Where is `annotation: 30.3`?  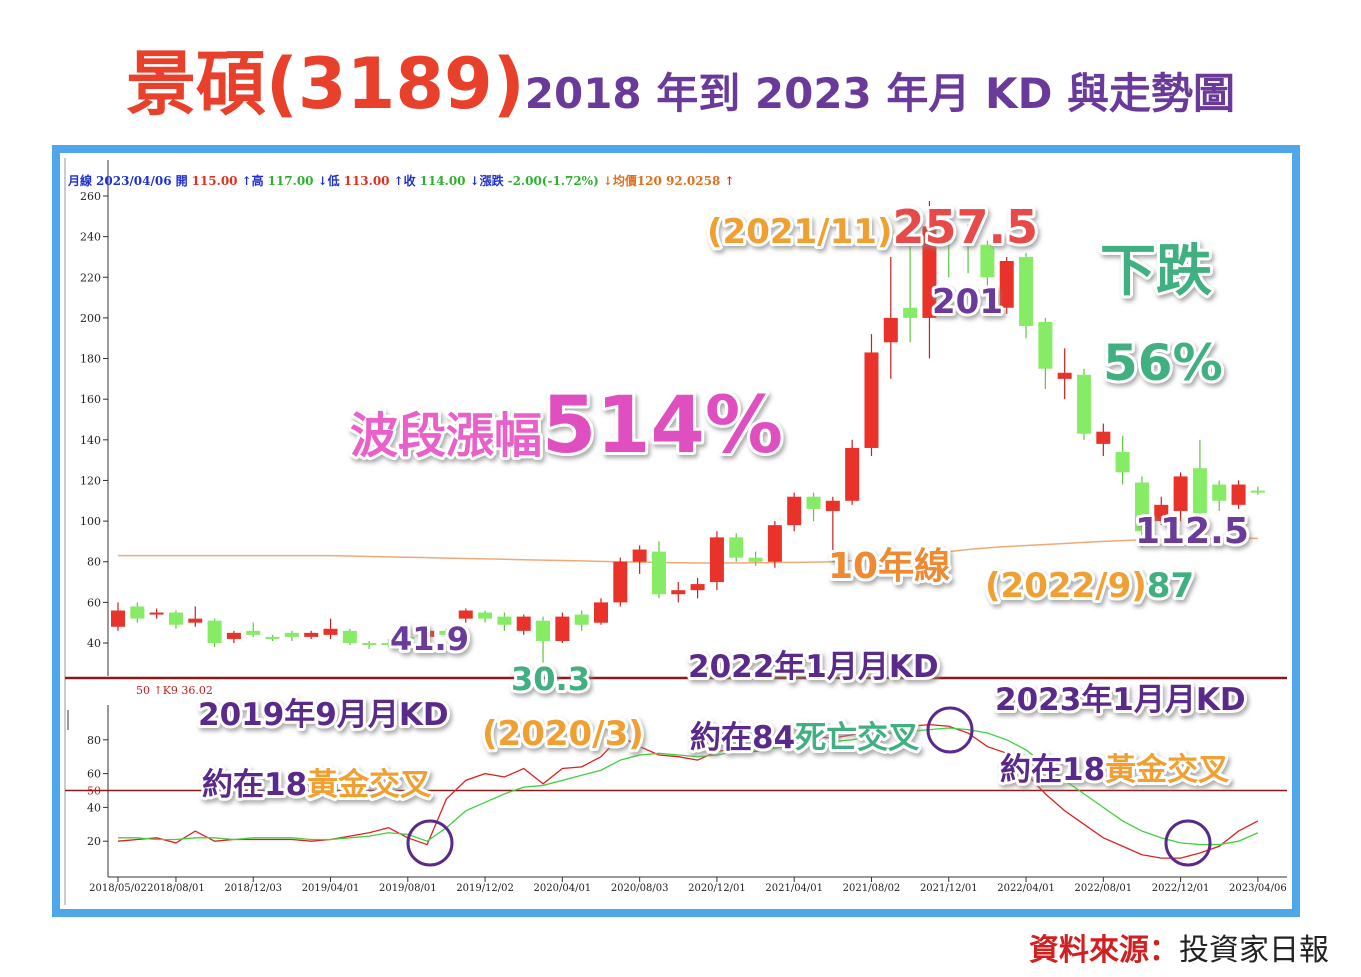
annotation: 30.3 is located at coordinates (550, 679).